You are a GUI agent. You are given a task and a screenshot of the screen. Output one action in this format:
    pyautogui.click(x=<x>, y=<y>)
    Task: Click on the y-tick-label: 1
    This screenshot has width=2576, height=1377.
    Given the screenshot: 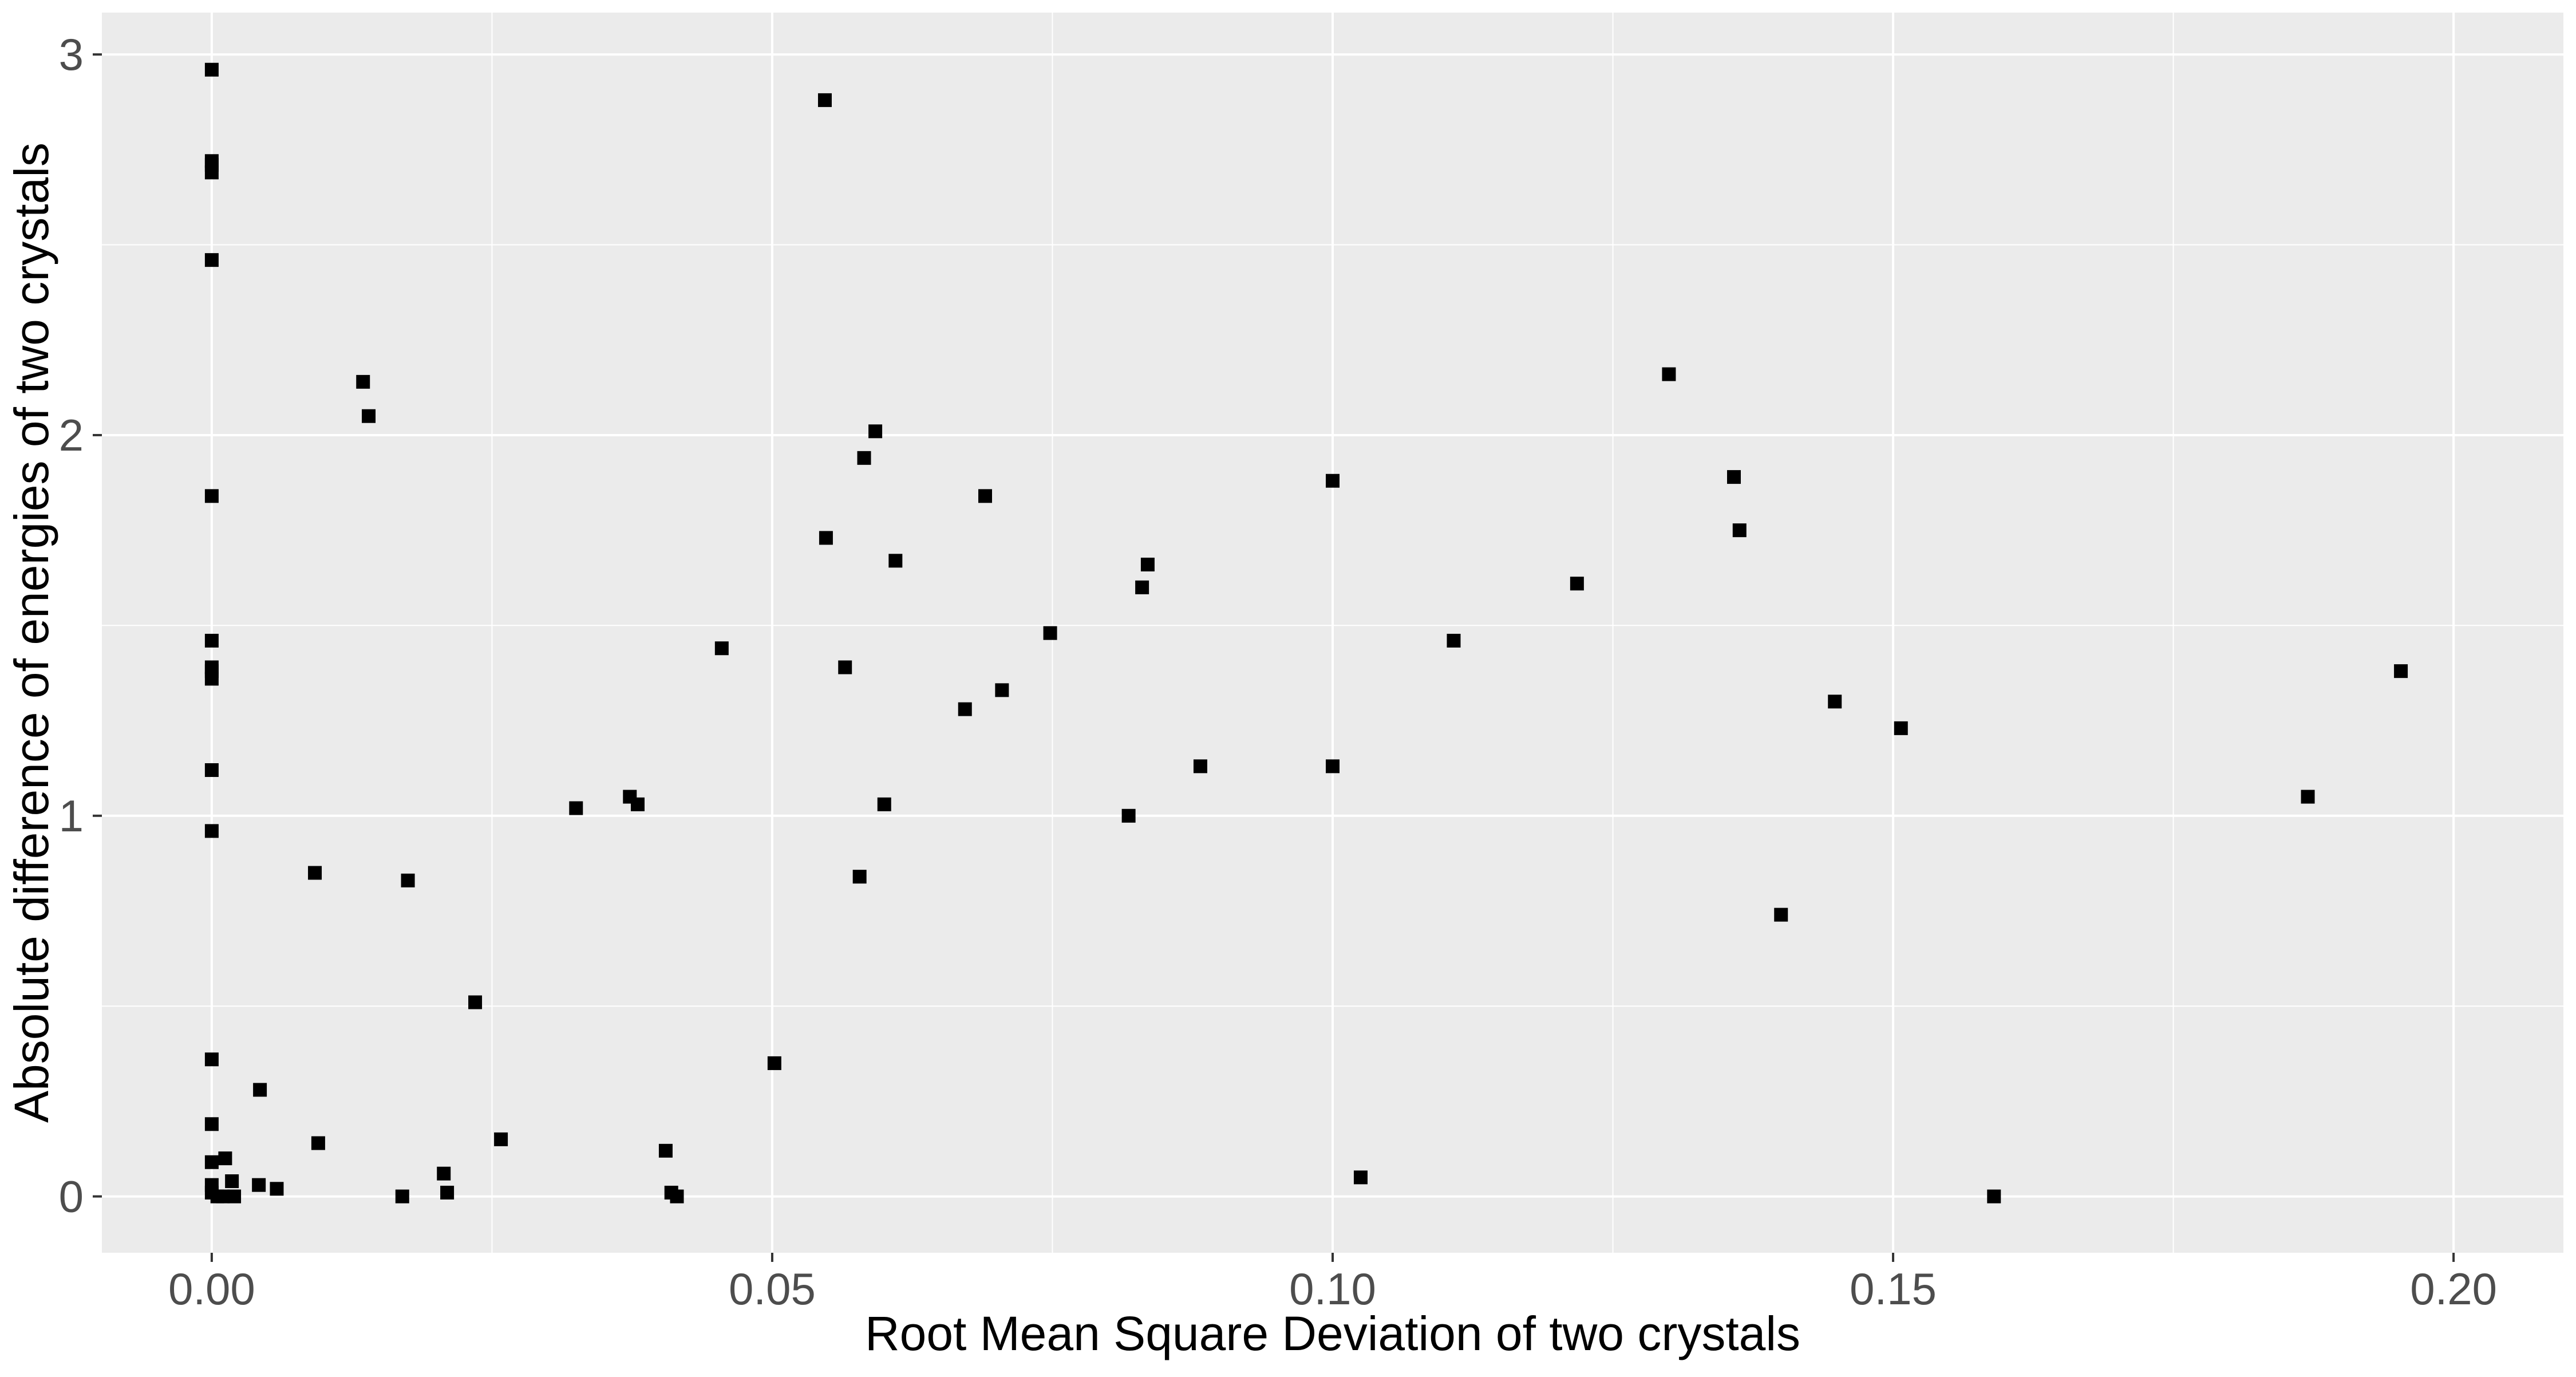 What is the action you would take?
    pyautogui.click(x=71, y=816)
    